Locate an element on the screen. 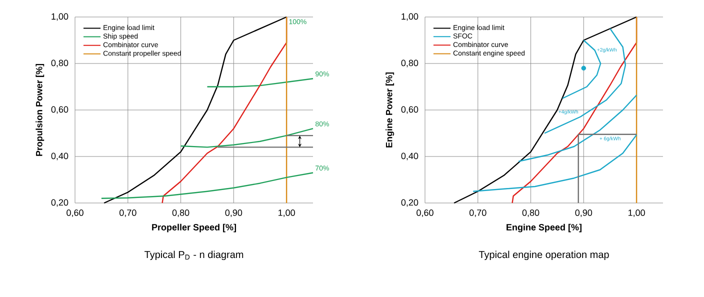 This screenshot has width=704, height=297. x-axis-title: Propeller Speed [%] is located at coordinates (194, 228).